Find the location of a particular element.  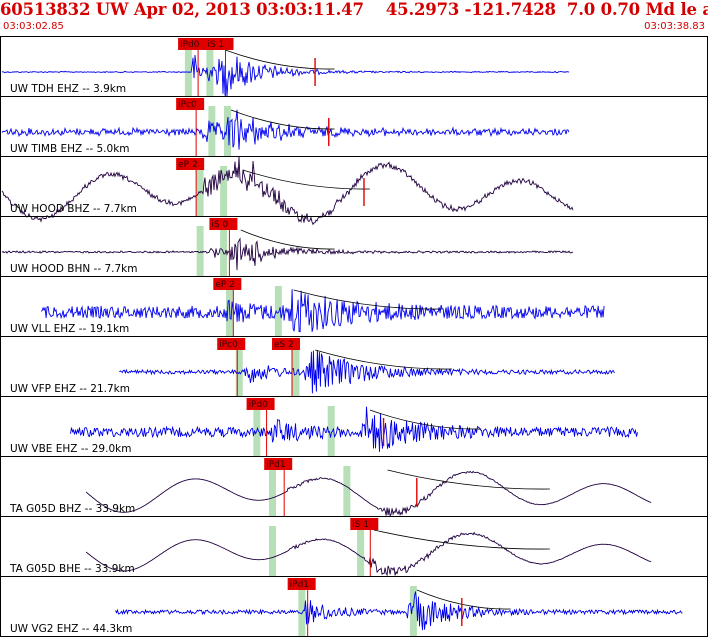

trace-panel: iPd1 UW VG2 EHZ -- 44.3km is located at coordinates (354, 606).